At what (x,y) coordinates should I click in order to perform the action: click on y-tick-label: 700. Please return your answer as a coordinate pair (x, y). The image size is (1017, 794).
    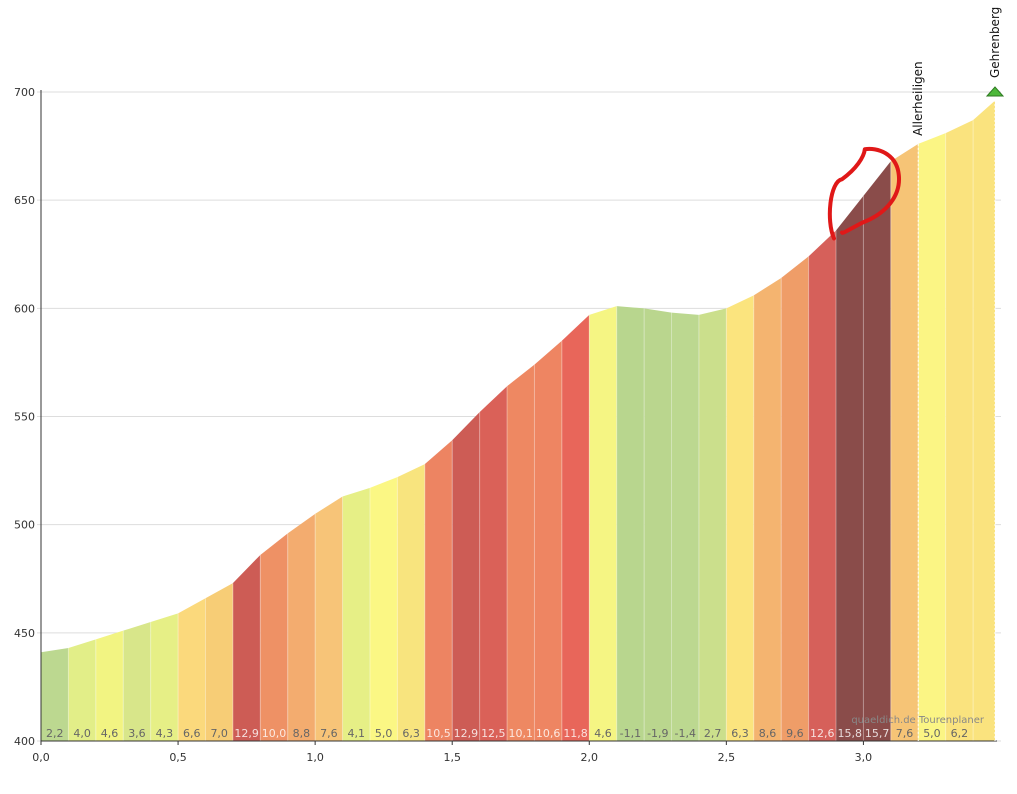
    Looking at the image, I should click on (24, 92).